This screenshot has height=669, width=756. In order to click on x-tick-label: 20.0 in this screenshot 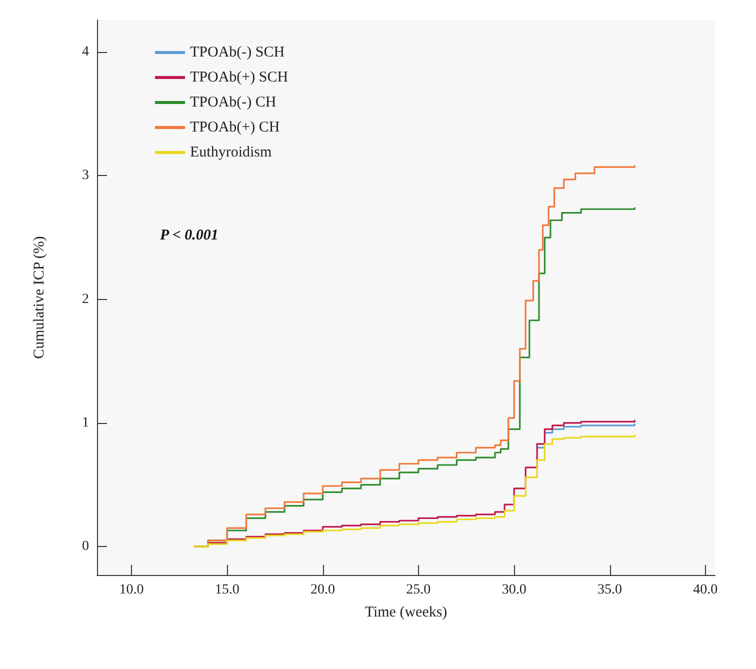, I will do `click(323, 590)`.